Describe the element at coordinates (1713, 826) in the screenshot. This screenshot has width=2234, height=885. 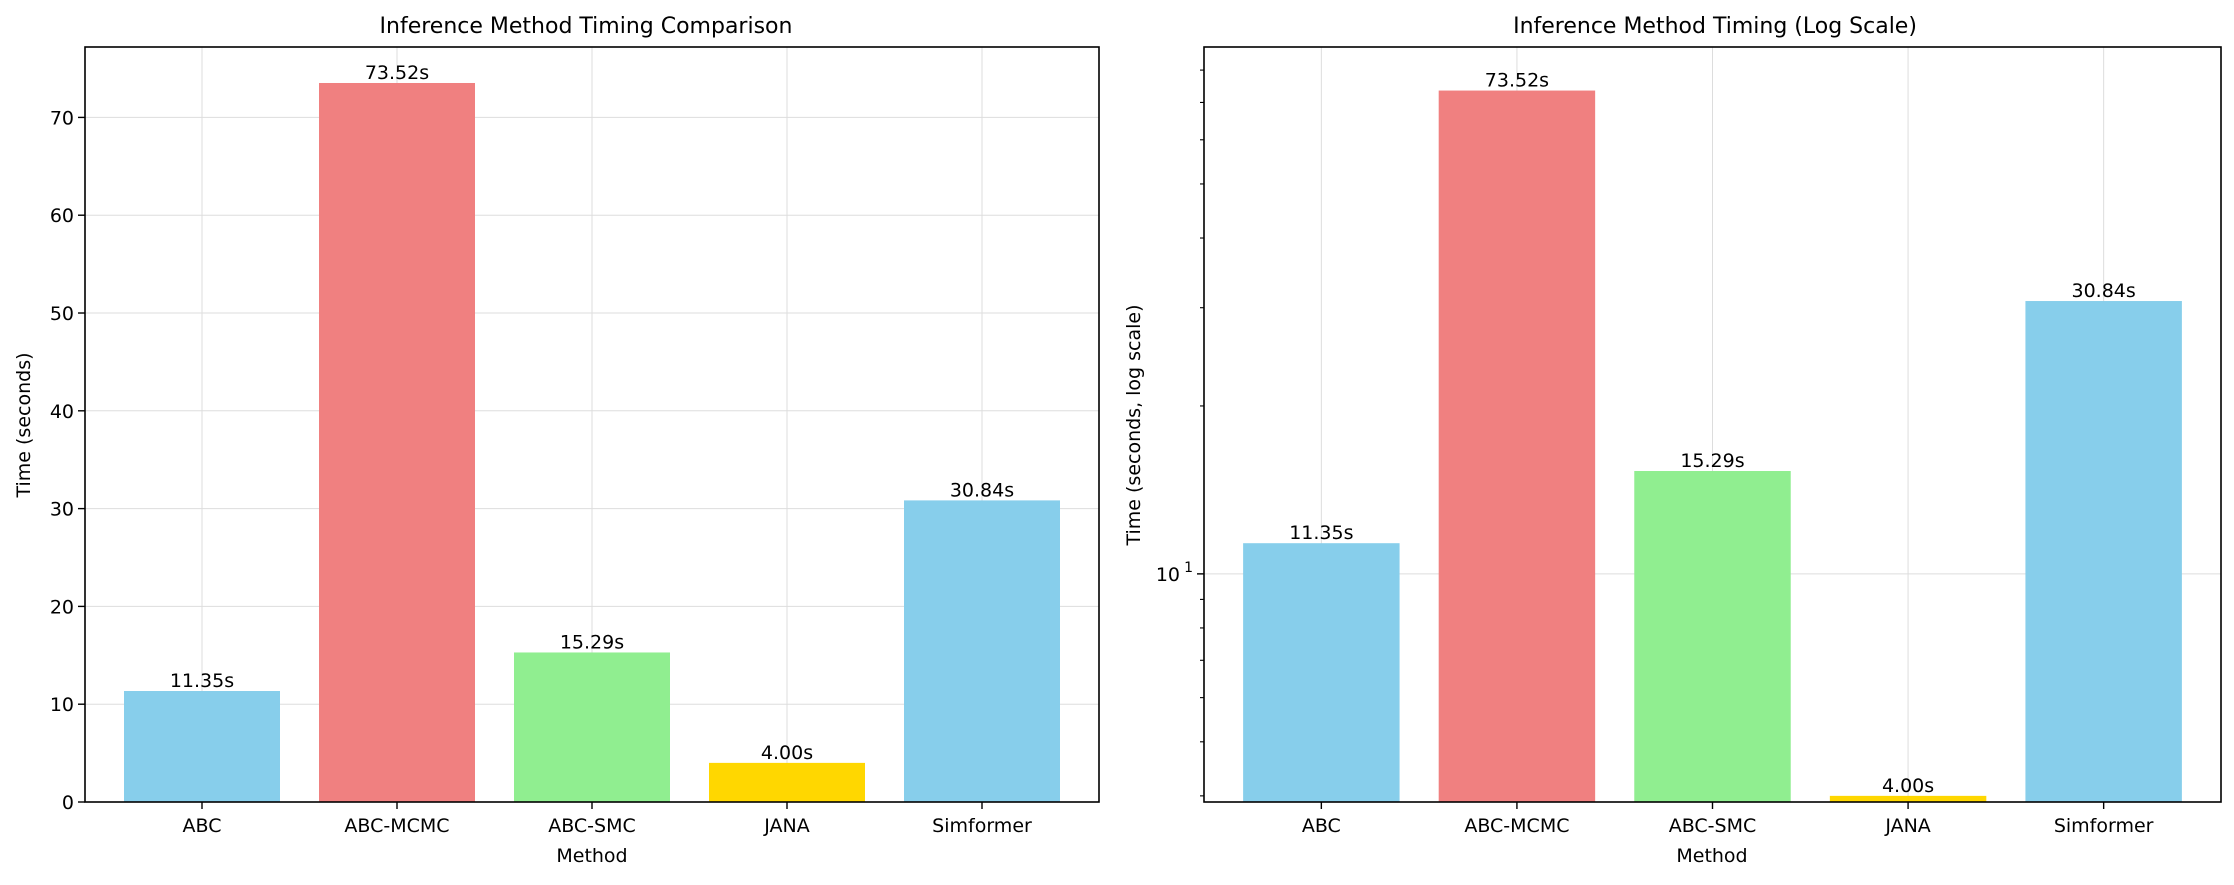
I see `log-chart-x-tick-label: ABC-SMC` at that location.